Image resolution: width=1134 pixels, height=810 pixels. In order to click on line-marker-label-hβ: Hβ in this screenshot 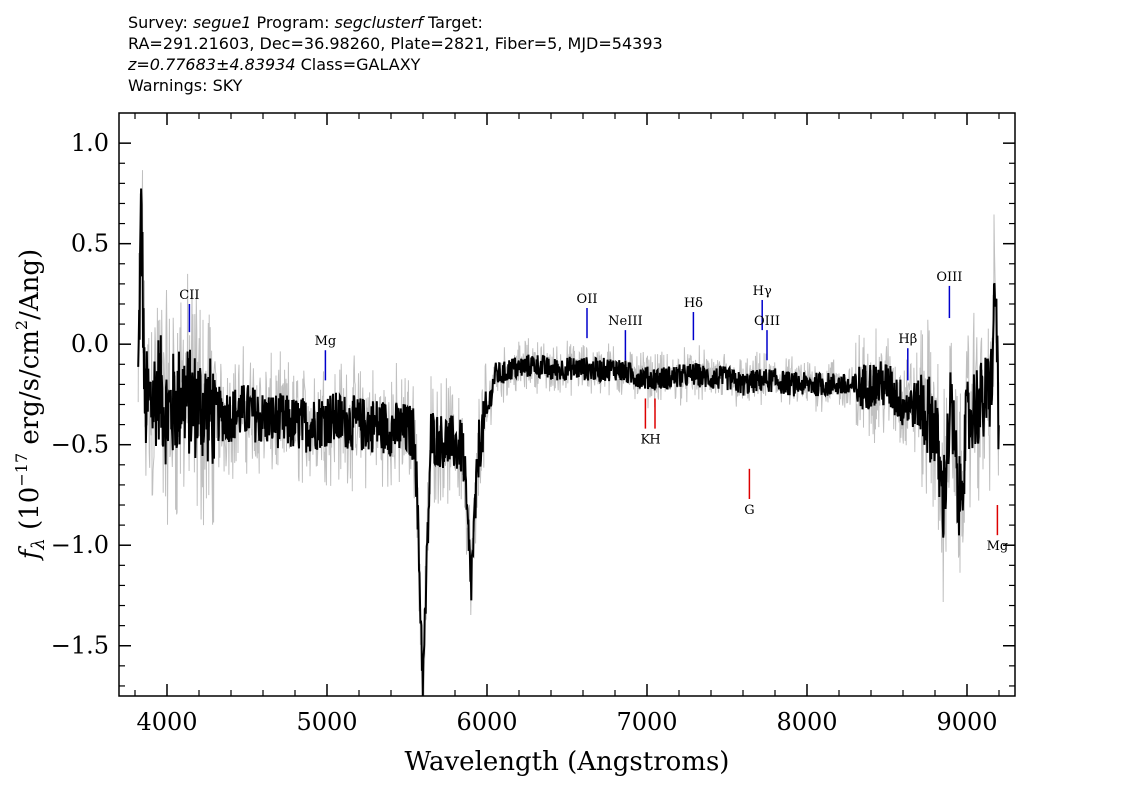, I will do `click(907, 339)`.